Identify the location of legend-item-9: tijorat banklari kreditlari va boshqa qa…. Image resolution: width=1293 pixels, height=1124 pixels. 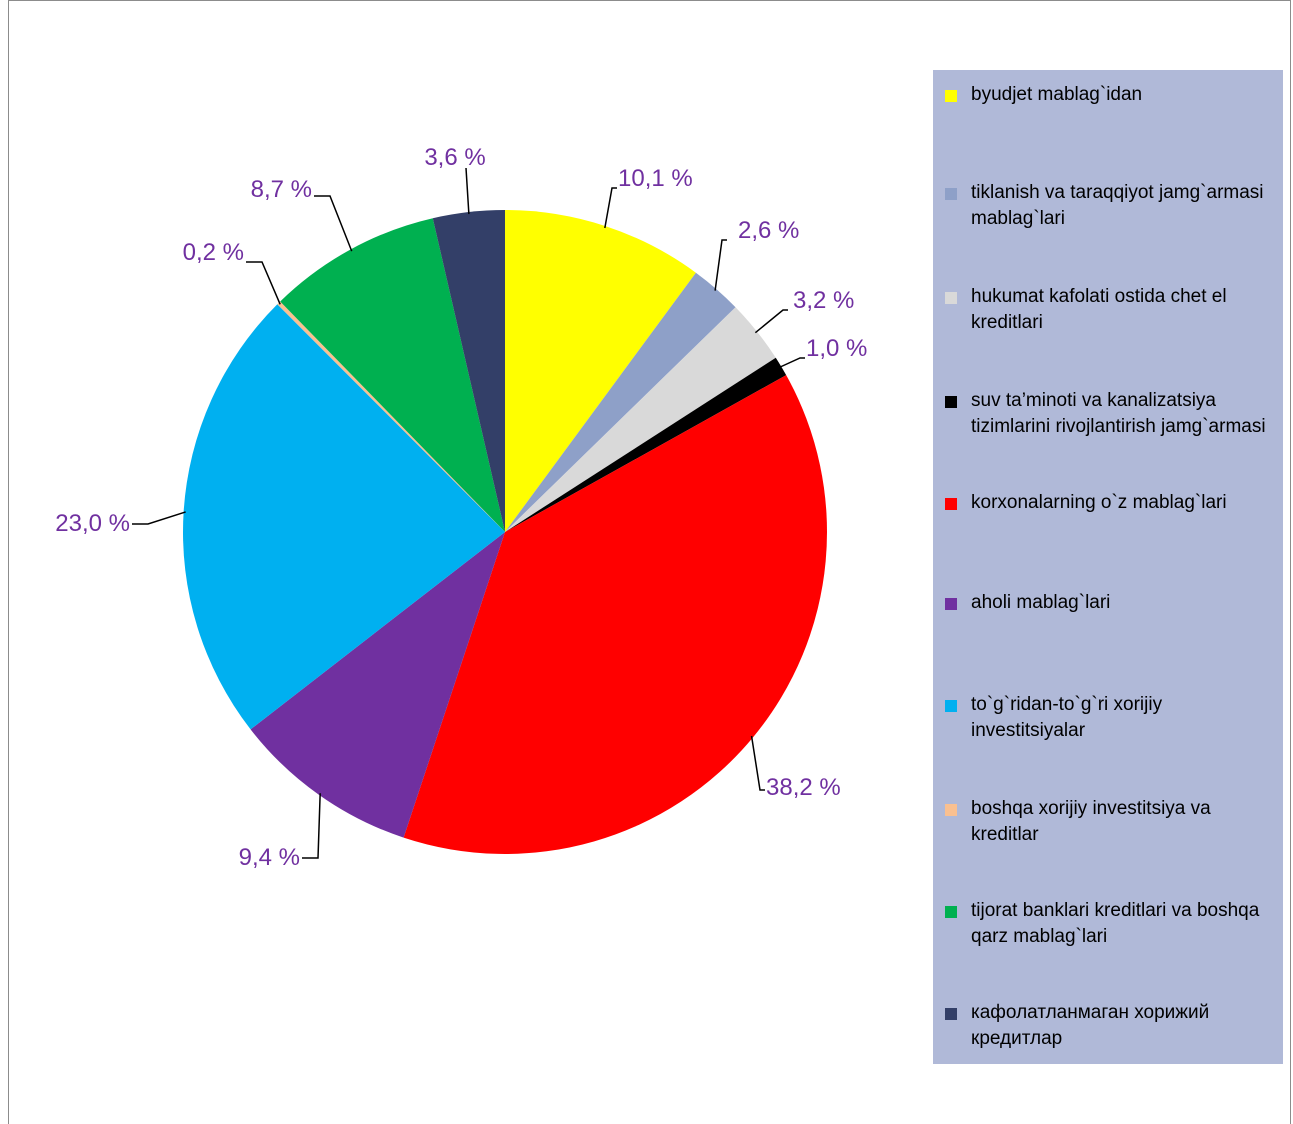
(1112, 924).